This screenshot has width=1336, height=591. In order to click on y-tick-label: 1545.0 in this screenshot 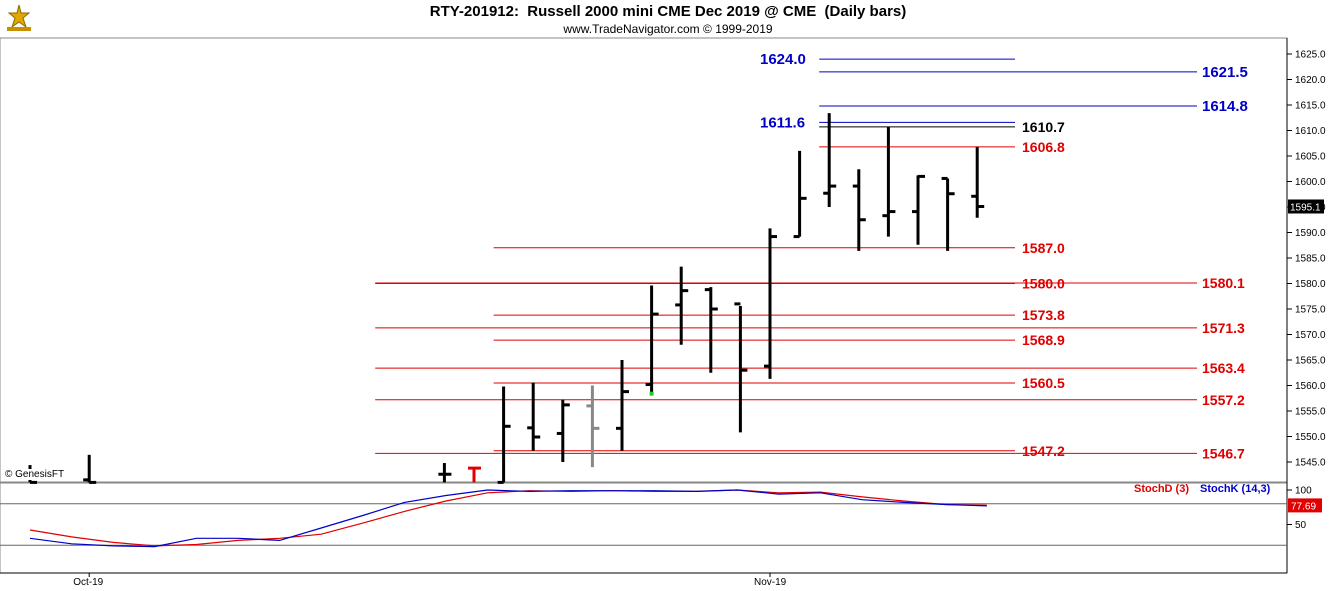, I will do `click(1310, 463)`.